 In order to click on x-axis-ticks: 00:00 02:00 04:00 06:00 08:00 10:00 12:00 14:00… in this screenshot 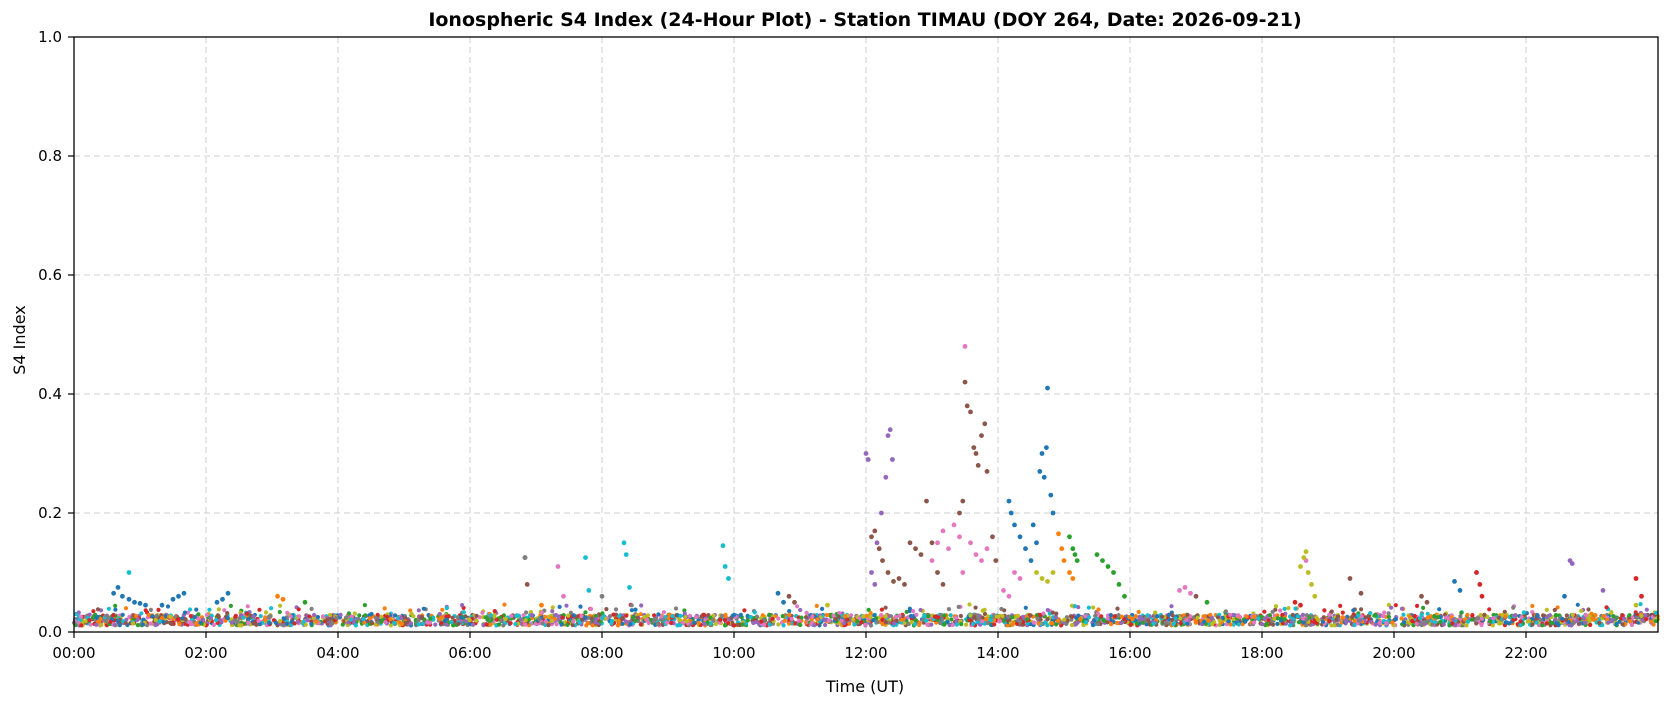, I will do `click(800, 647)`.